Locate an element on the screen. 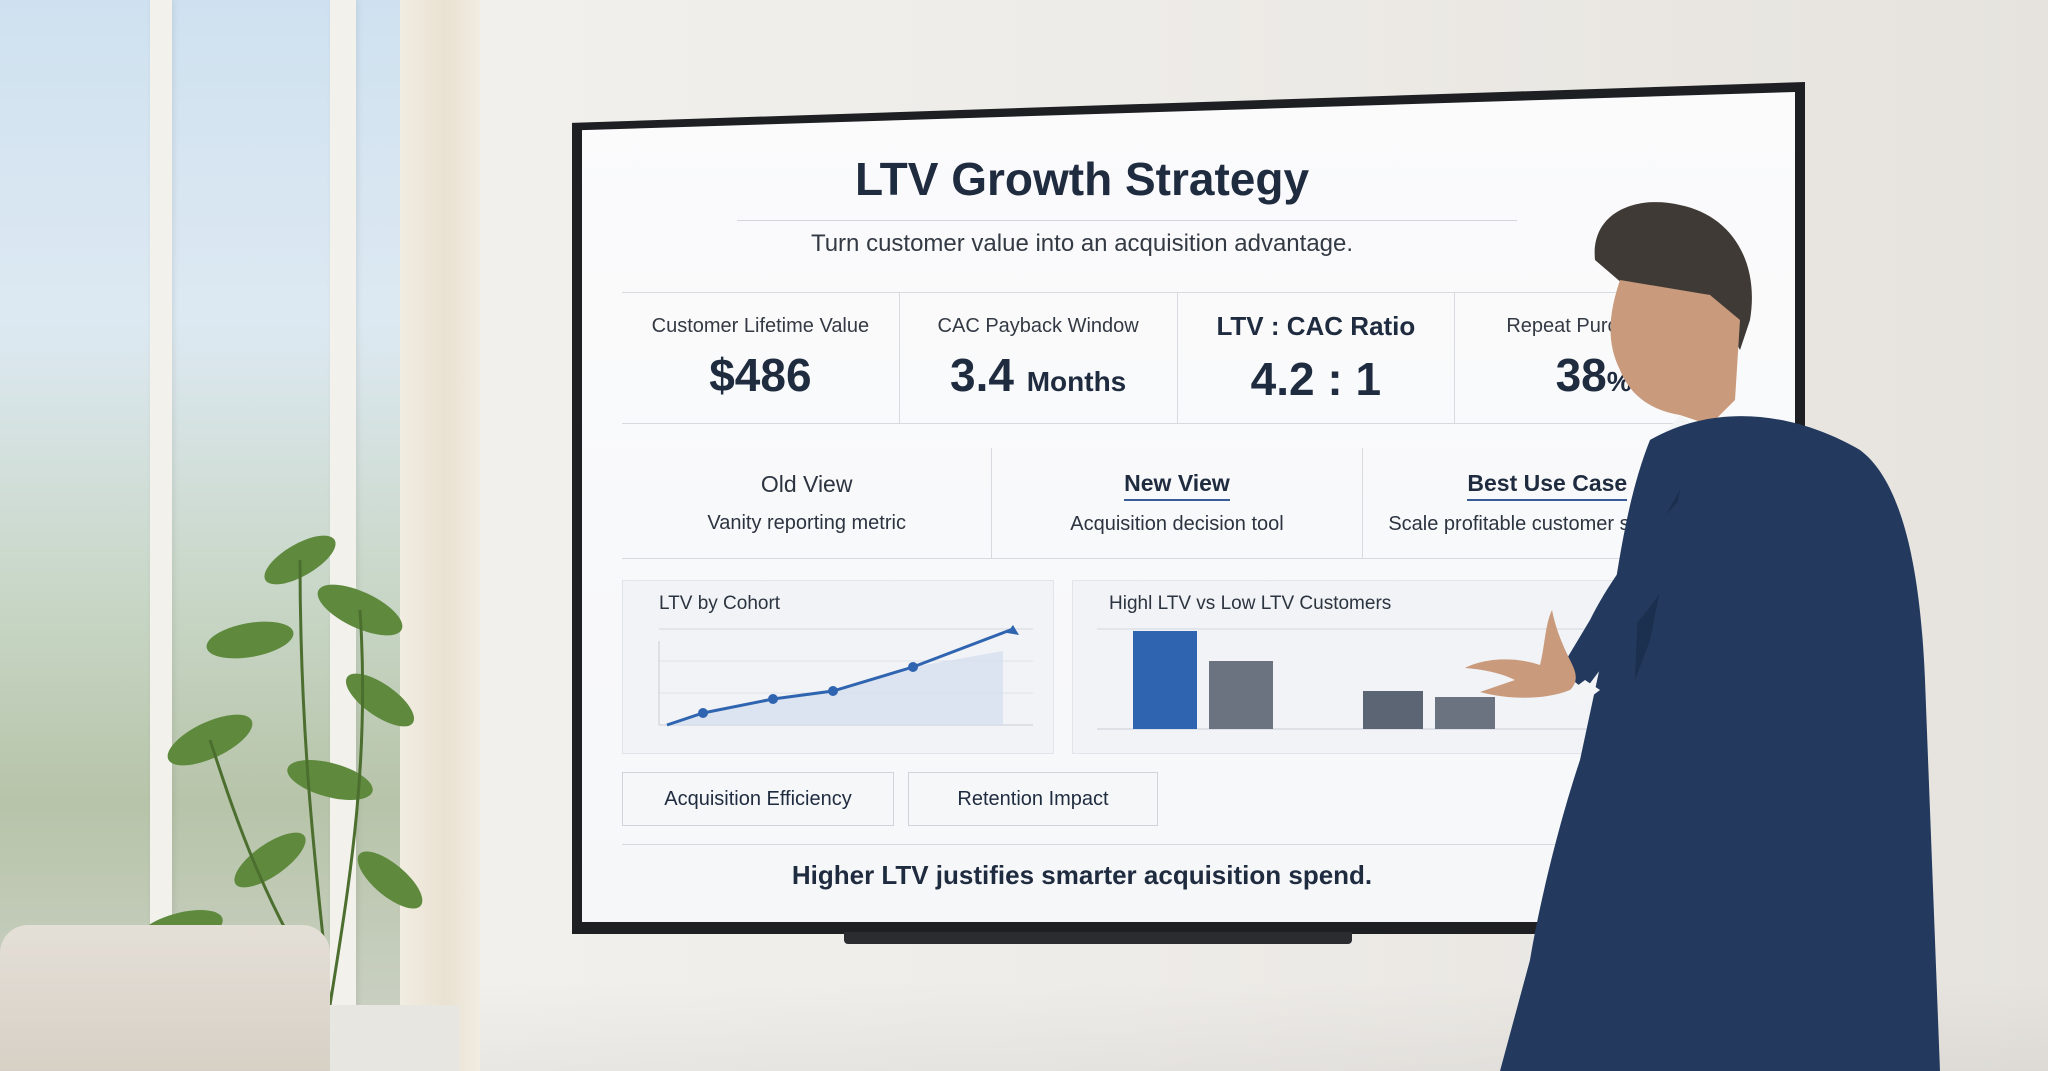  kpi-label: CAC Payback Window is located at coordinates (1038, 325).